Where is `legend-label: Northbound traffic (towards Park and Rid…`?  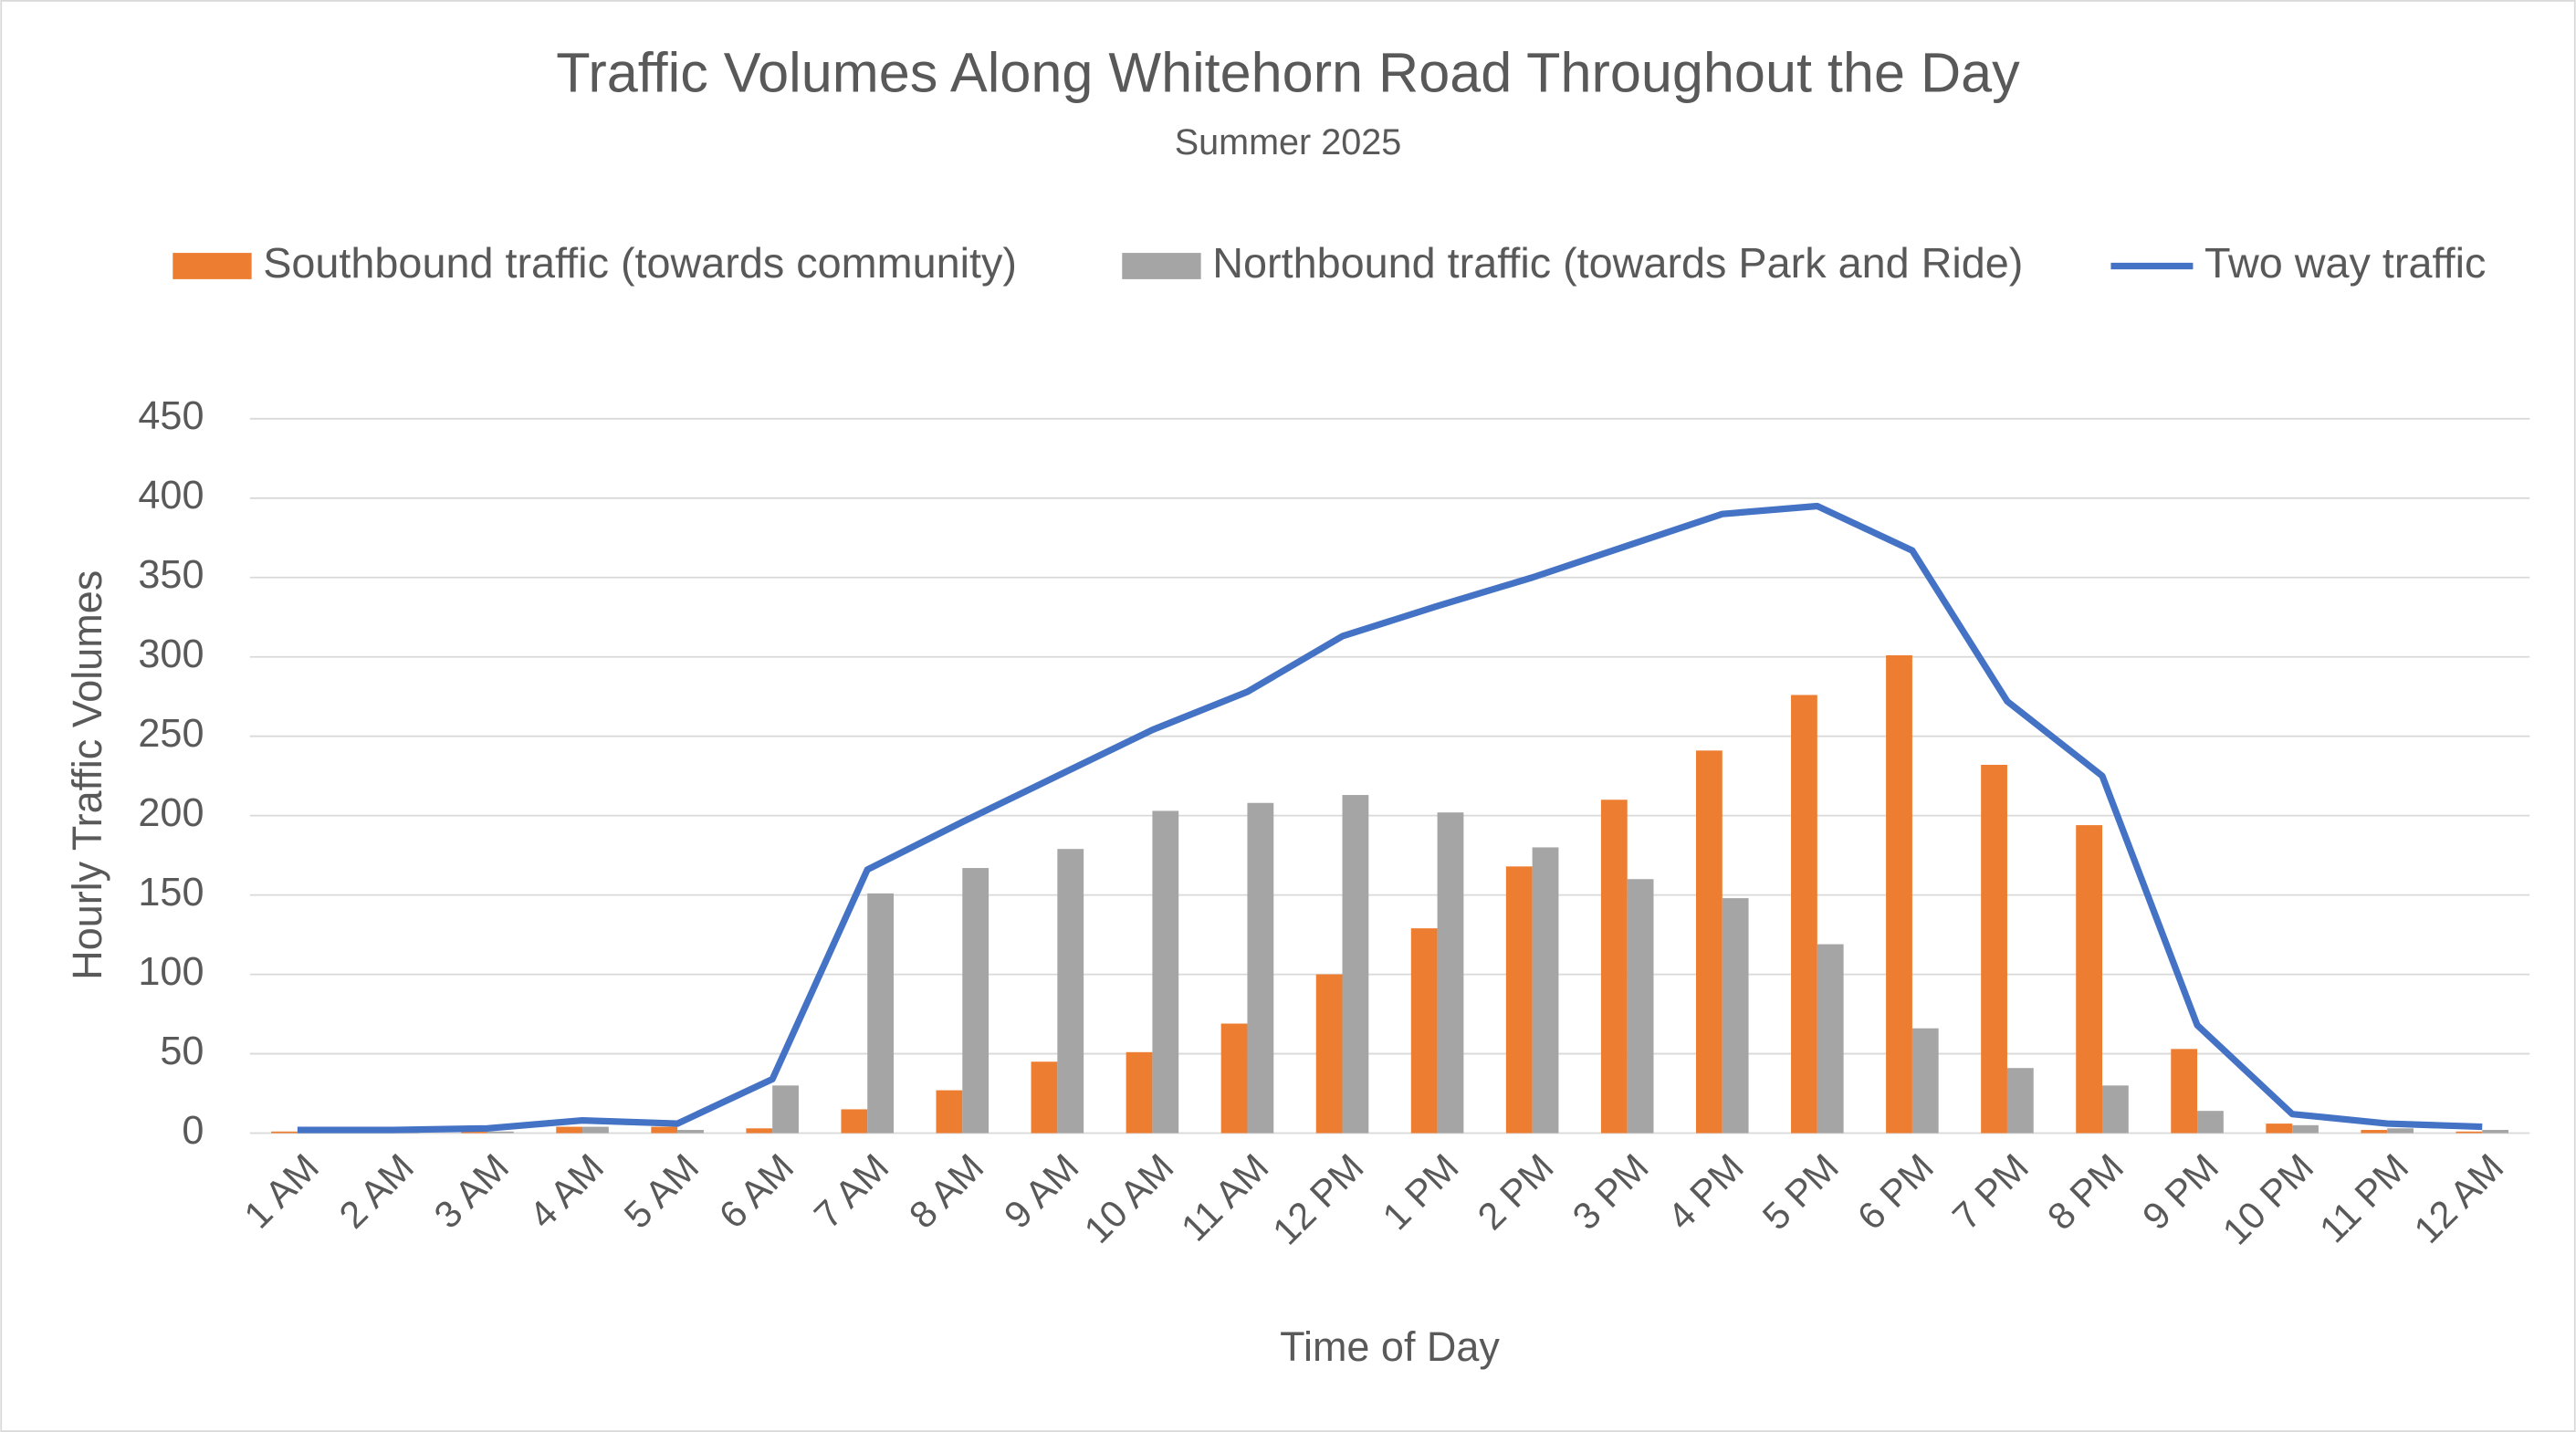
legend-label: Northbound traffic (towards Park and Rid… is located at coordinates (1618, 263).